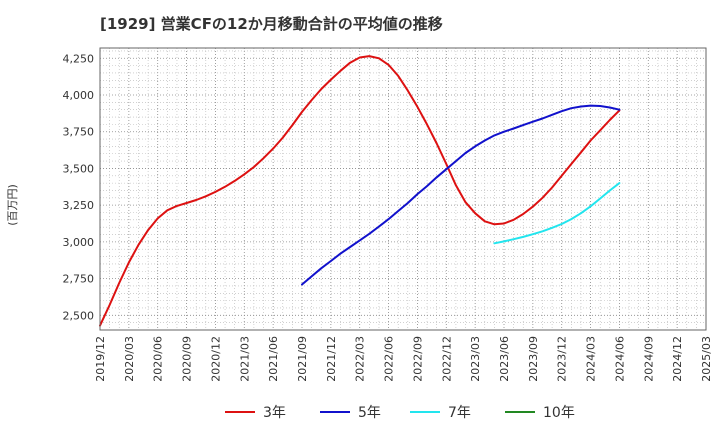 This screenshot has width=720, height=440. What do you see at coordinates (559, 413) in the screenshot?
I see `legend-label: 10年` at bounding box center [559, 413].